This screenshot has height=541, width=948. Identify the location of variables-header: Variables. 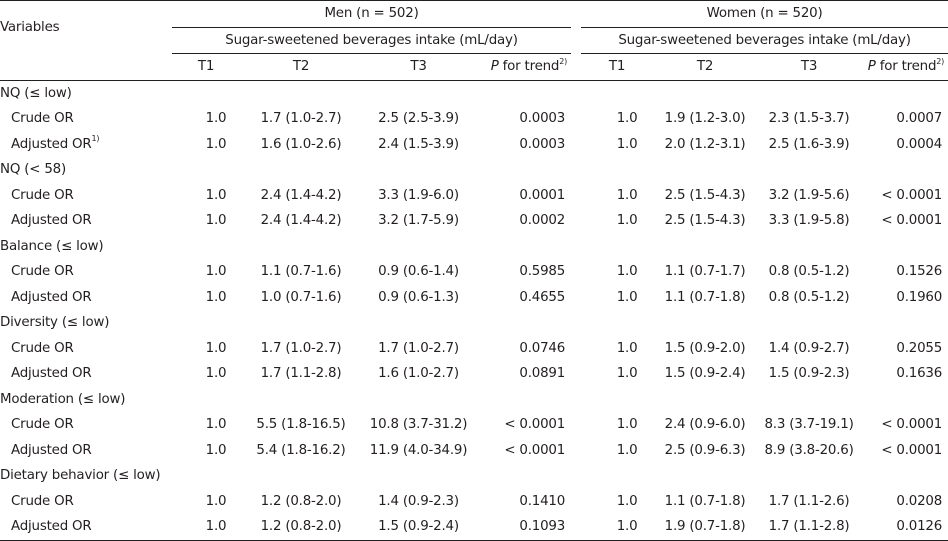
(86, 27).